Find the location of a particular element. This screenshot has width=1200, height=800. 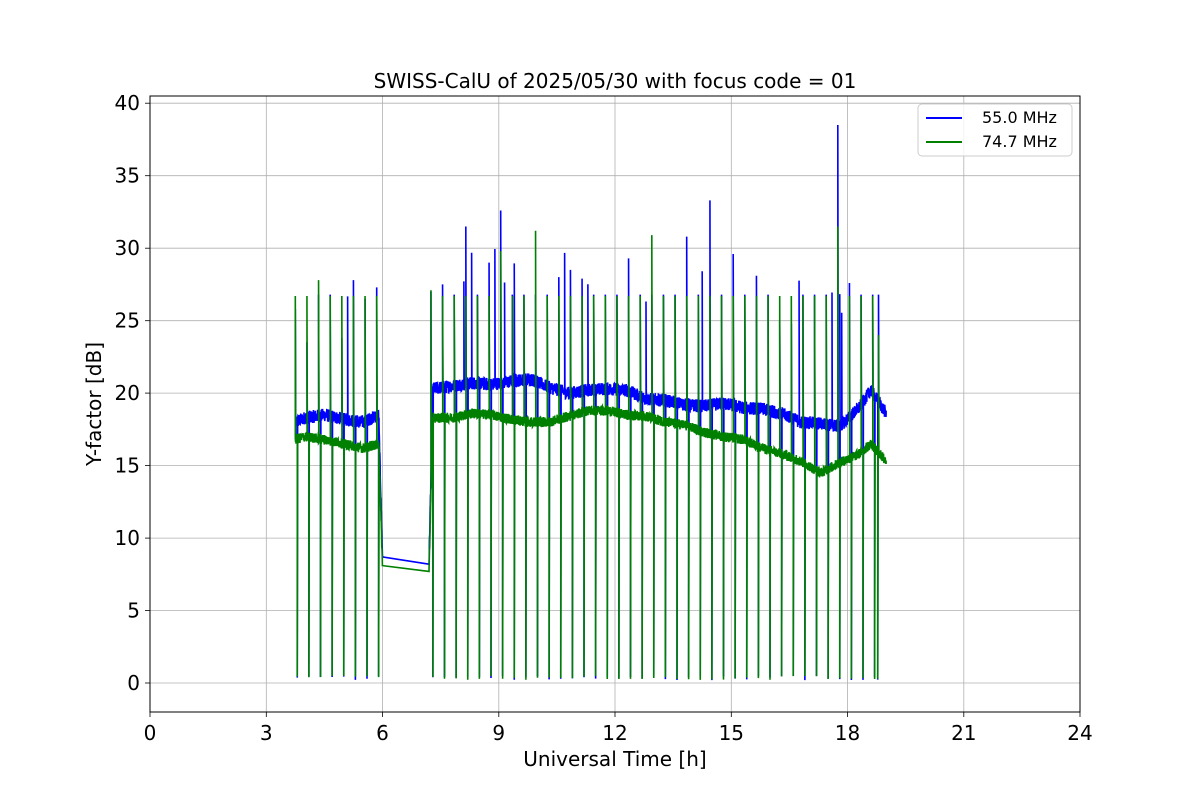

x-tick-label: 21 is located at coordinates (963, 733).